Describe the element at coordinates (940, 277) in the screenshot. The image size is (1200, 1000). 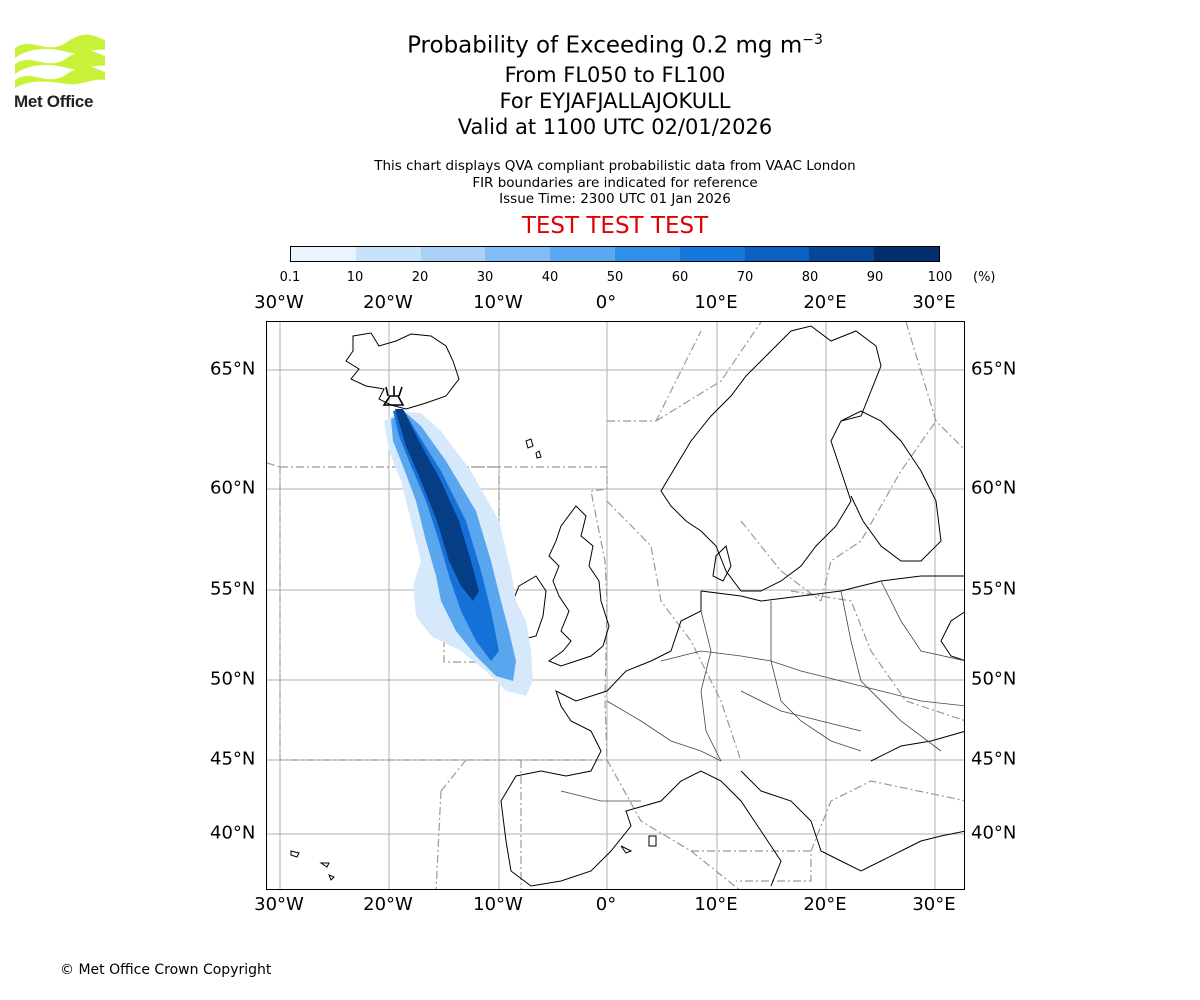
I see `colorbar-tick-label: 100` at that location.